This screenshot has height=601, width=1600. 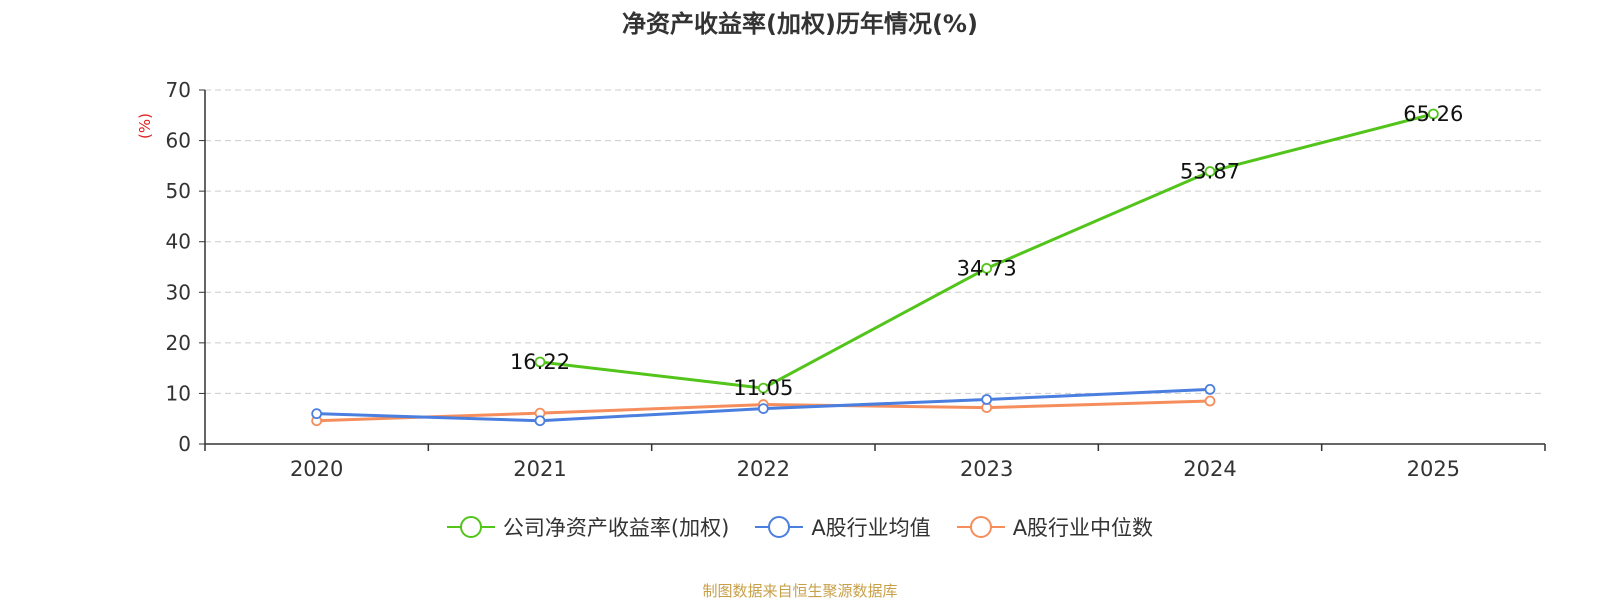 What do you see at coordinates (178, 393) in the screenshot?
I see `y-tick-label: 10` at bounding box center [178, 393].